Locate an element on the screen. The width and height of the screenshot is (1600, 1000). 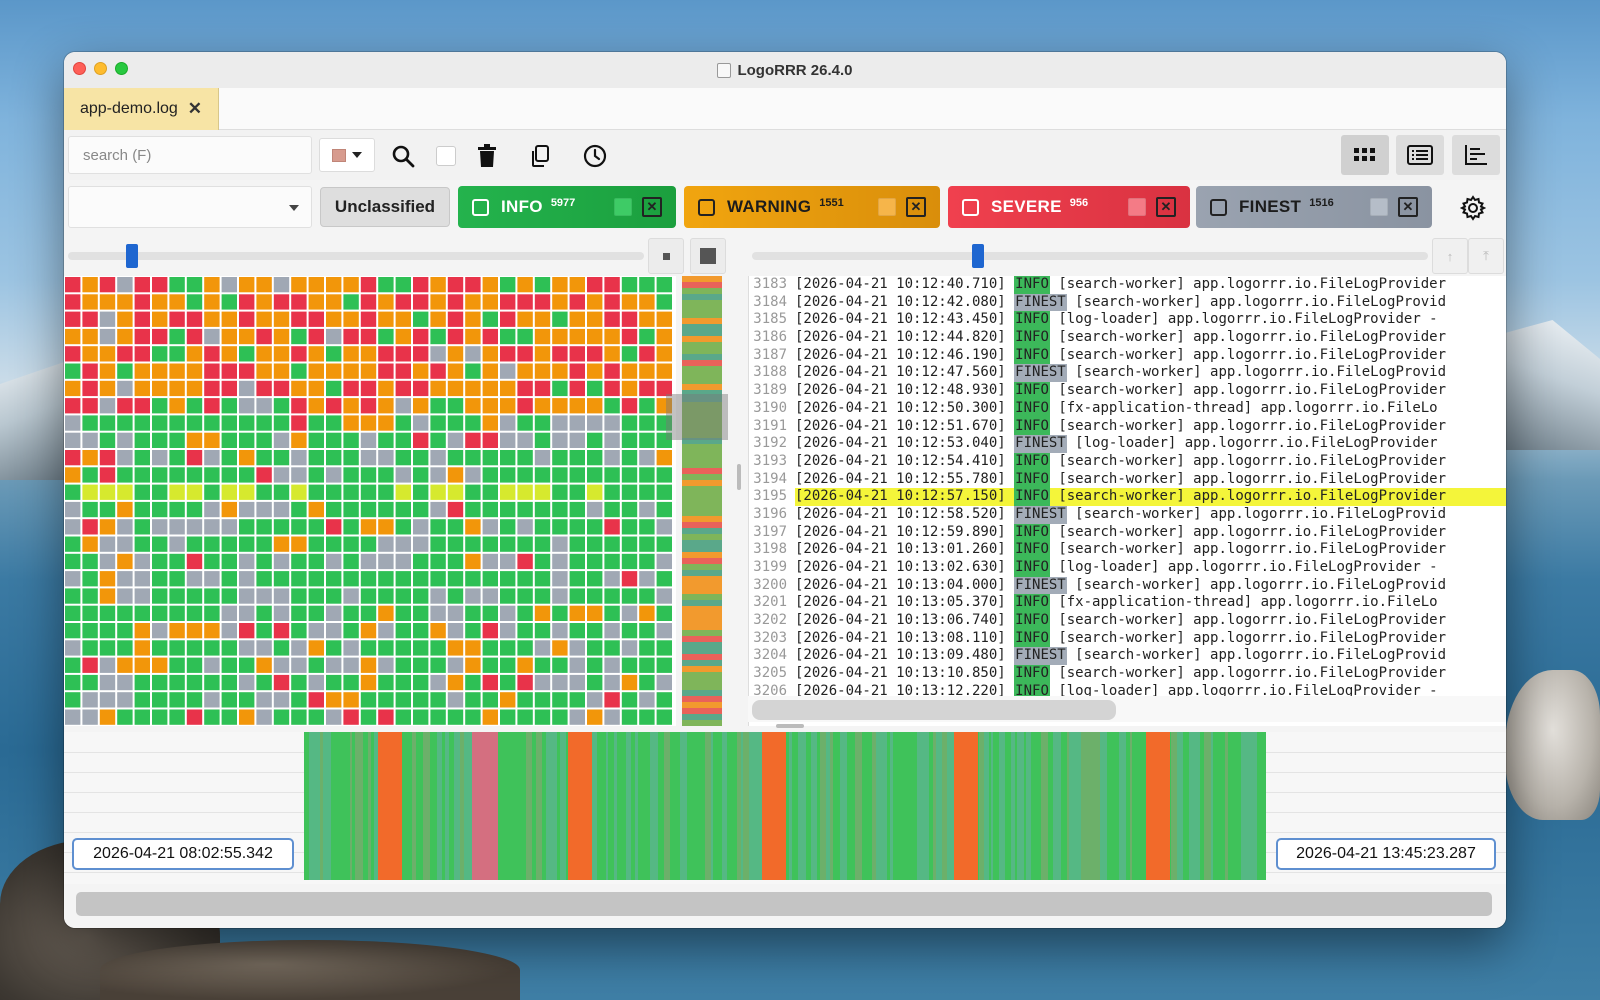
close-tab-icon: ✕ is located at coordinates (195, 108).